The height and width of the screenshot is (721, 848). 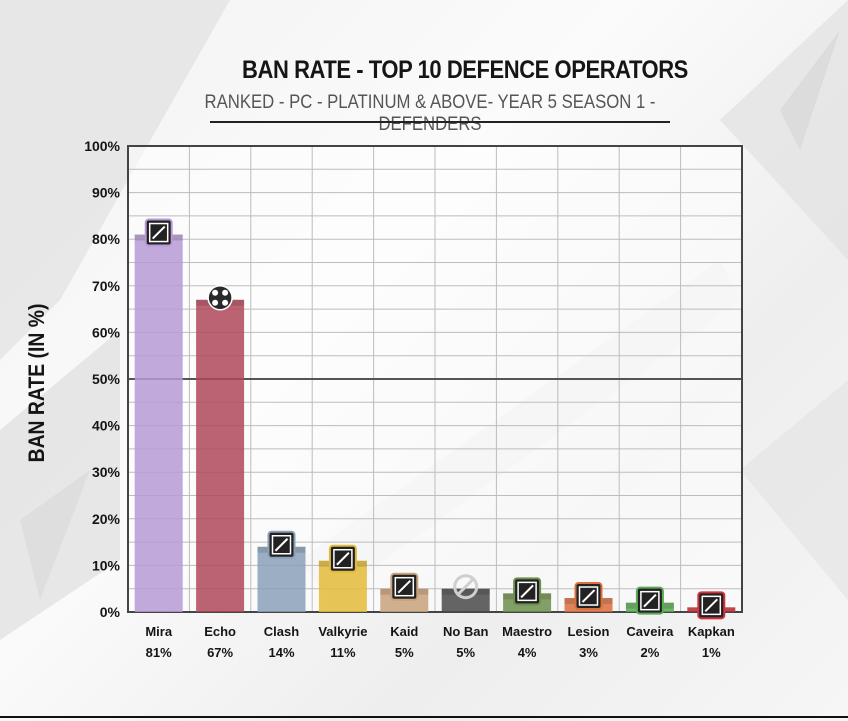 What do you see at coordinates (220, 298) in the screenshot?
I see `echo-icon` at bounding box center [220, 298].